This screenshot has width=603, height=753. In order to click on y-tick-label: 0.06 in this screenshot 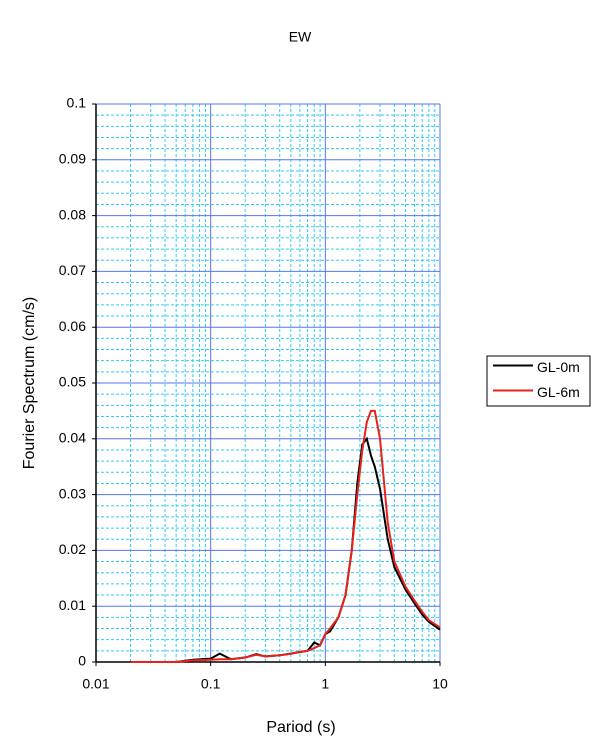, I will do `click(72, 326)`.